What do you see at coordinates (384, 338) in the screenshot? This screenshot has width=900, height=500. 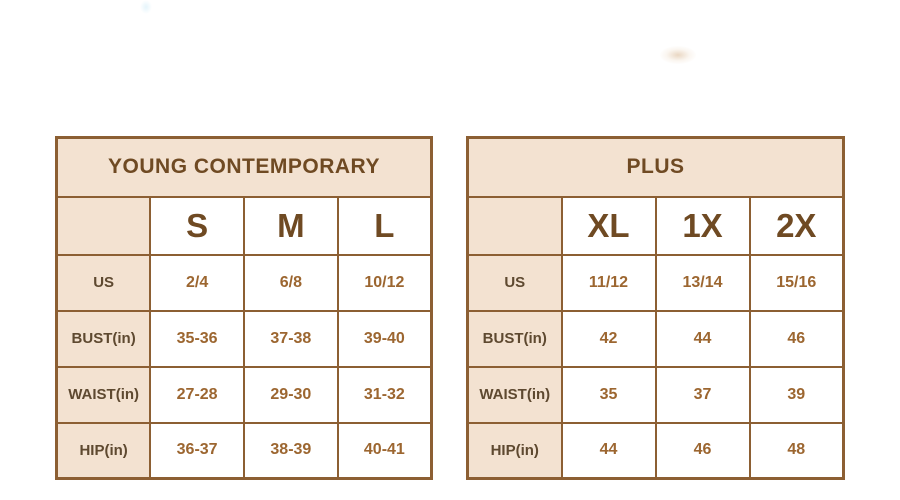 I see `value-cell: 39-40` at bounding box center [384, 338].